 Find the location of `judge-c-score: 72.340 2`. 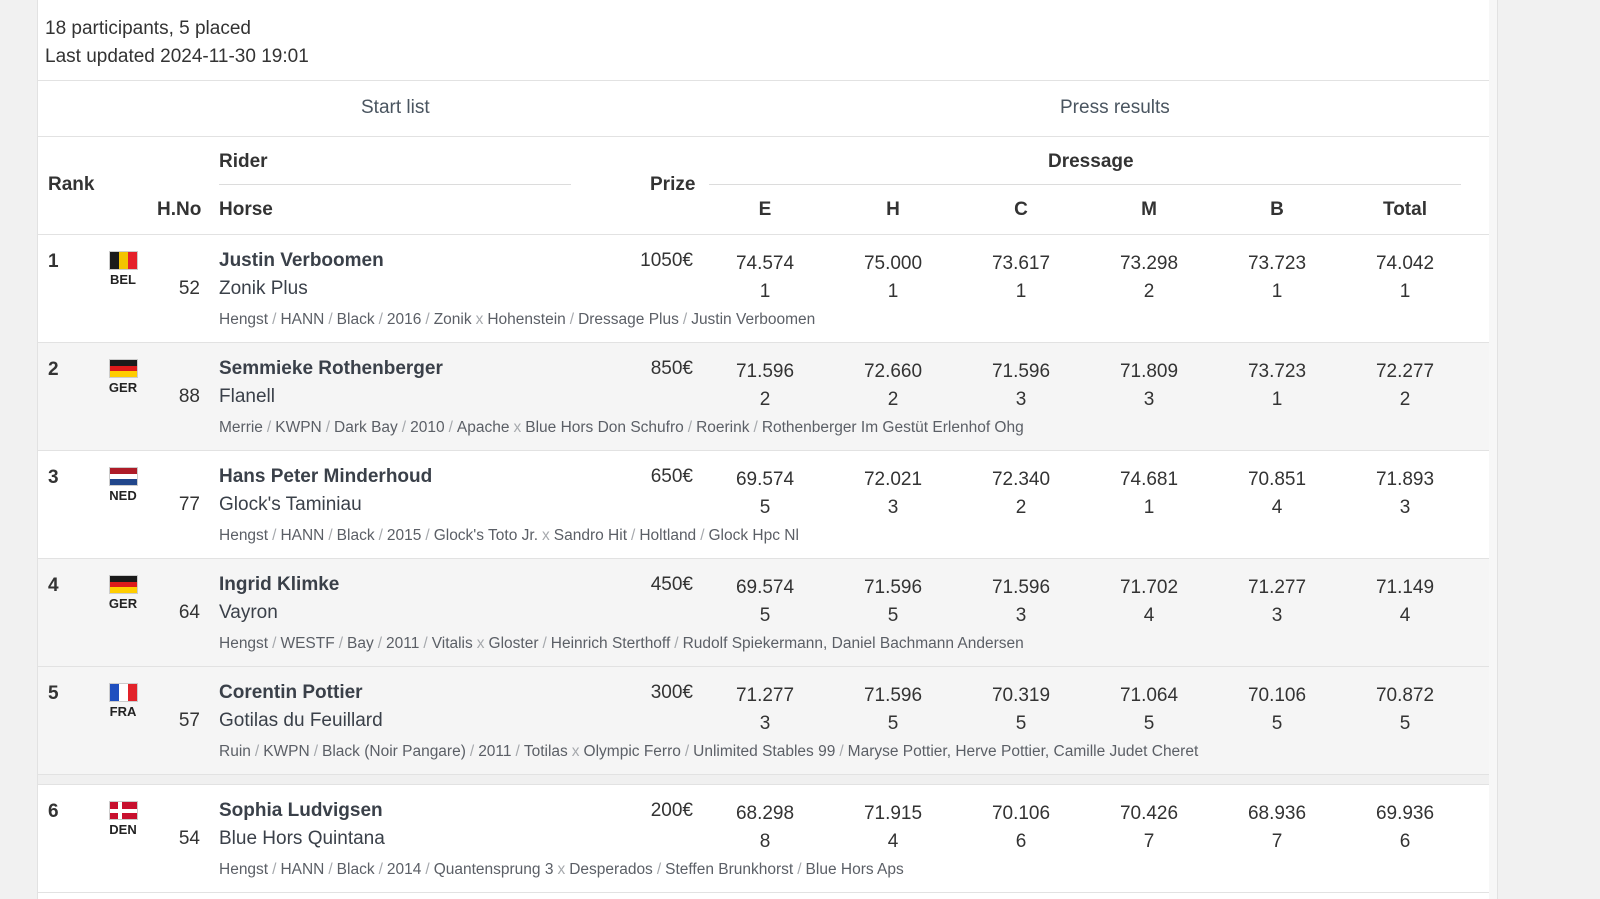

judge-c-score: 72.340 2 is located at coordinates (1021, 494).